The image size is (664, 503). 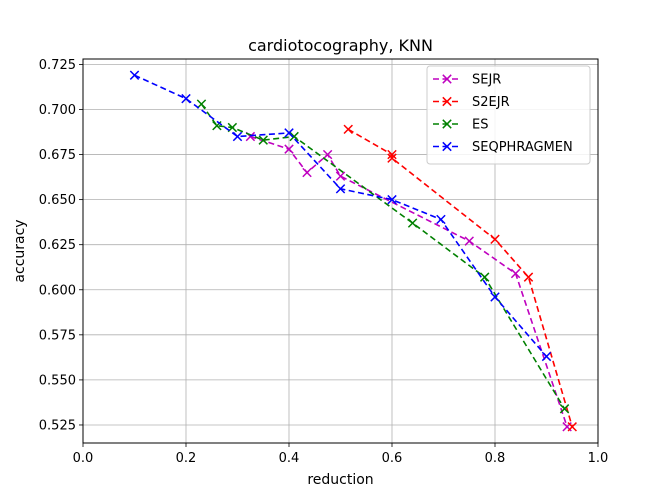 I want to click on y-tick-label: 0.525, so click(x=57, y=425).